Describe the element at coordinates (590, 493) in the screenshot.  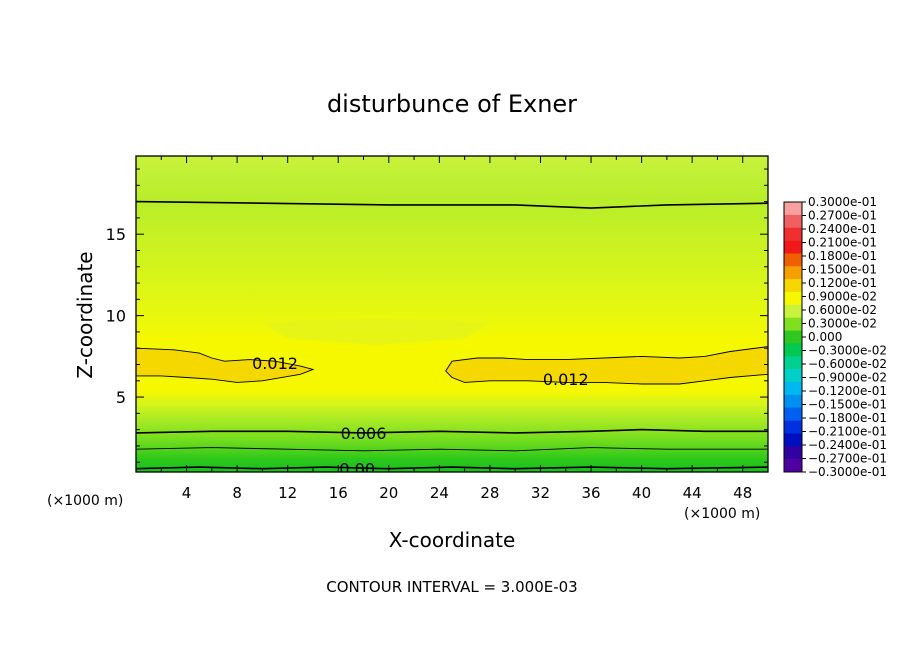
I see `x-tick-label-8: 36` at that location.